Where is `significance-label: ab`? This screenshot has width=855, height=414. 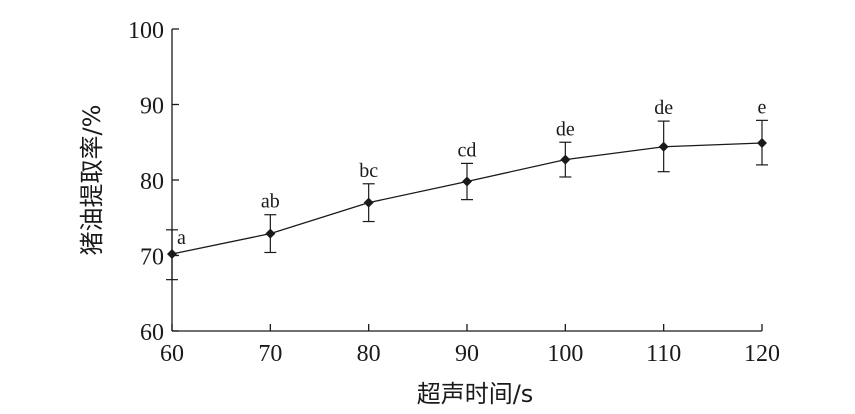
significance-label: ab is located at coordinates (270, 202).